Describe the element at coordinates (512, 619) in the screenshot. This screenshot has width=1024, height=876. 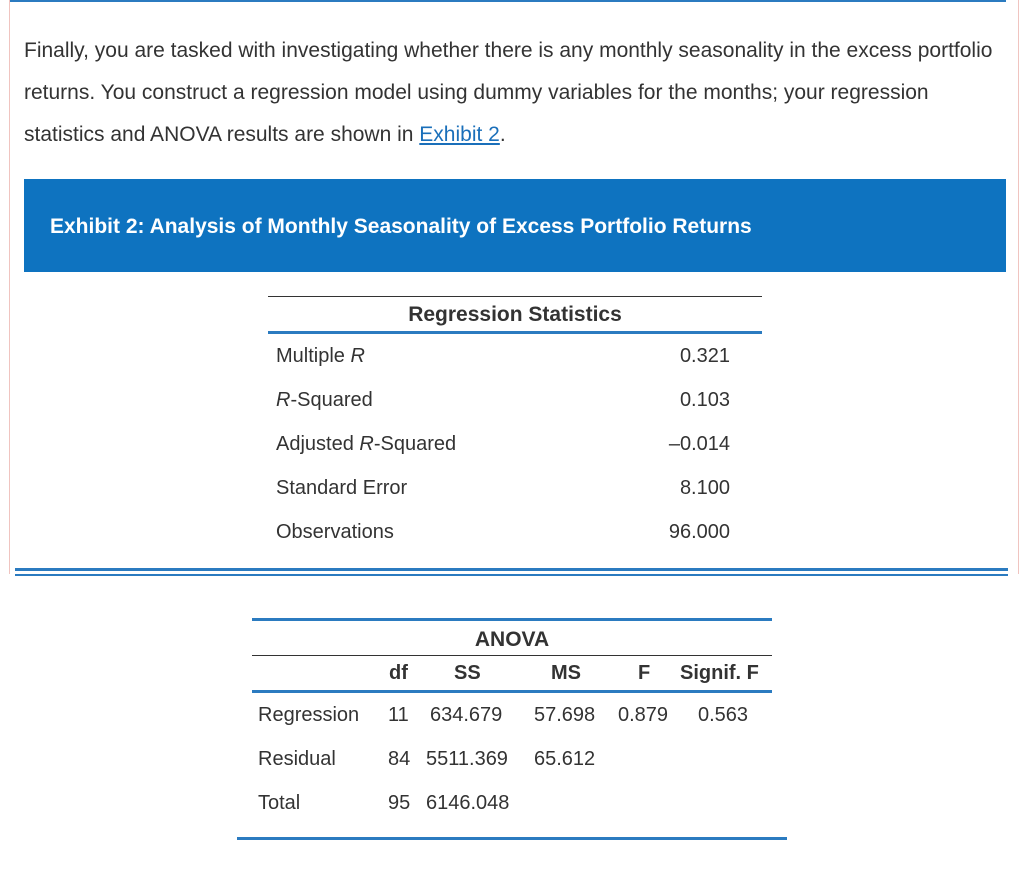
I see `anova-top-rule` at that location.